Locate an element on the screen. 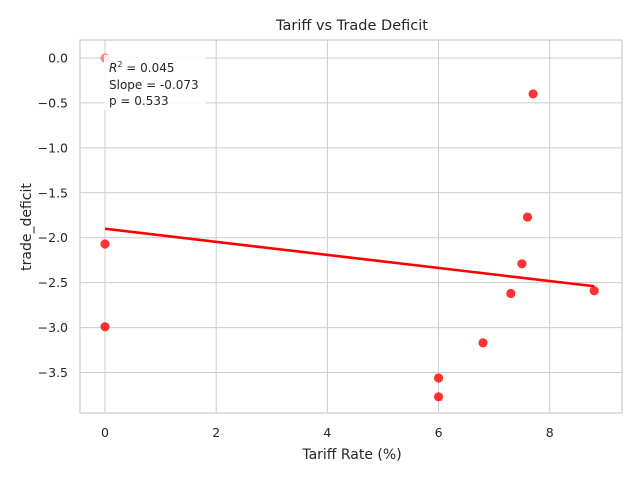 The width and height of the screenshot is (640, 480). regression-line is located at coordinates (349, 257).